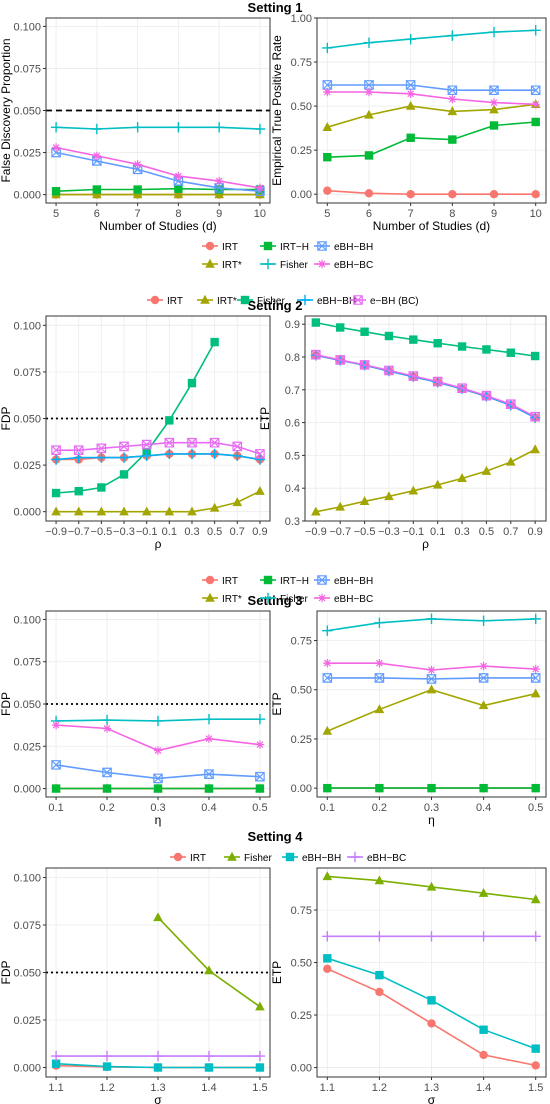  Describe the element at coordinates (222, 264) in the screenshot. I see `legend-item-irt-: IRT*` at that location.